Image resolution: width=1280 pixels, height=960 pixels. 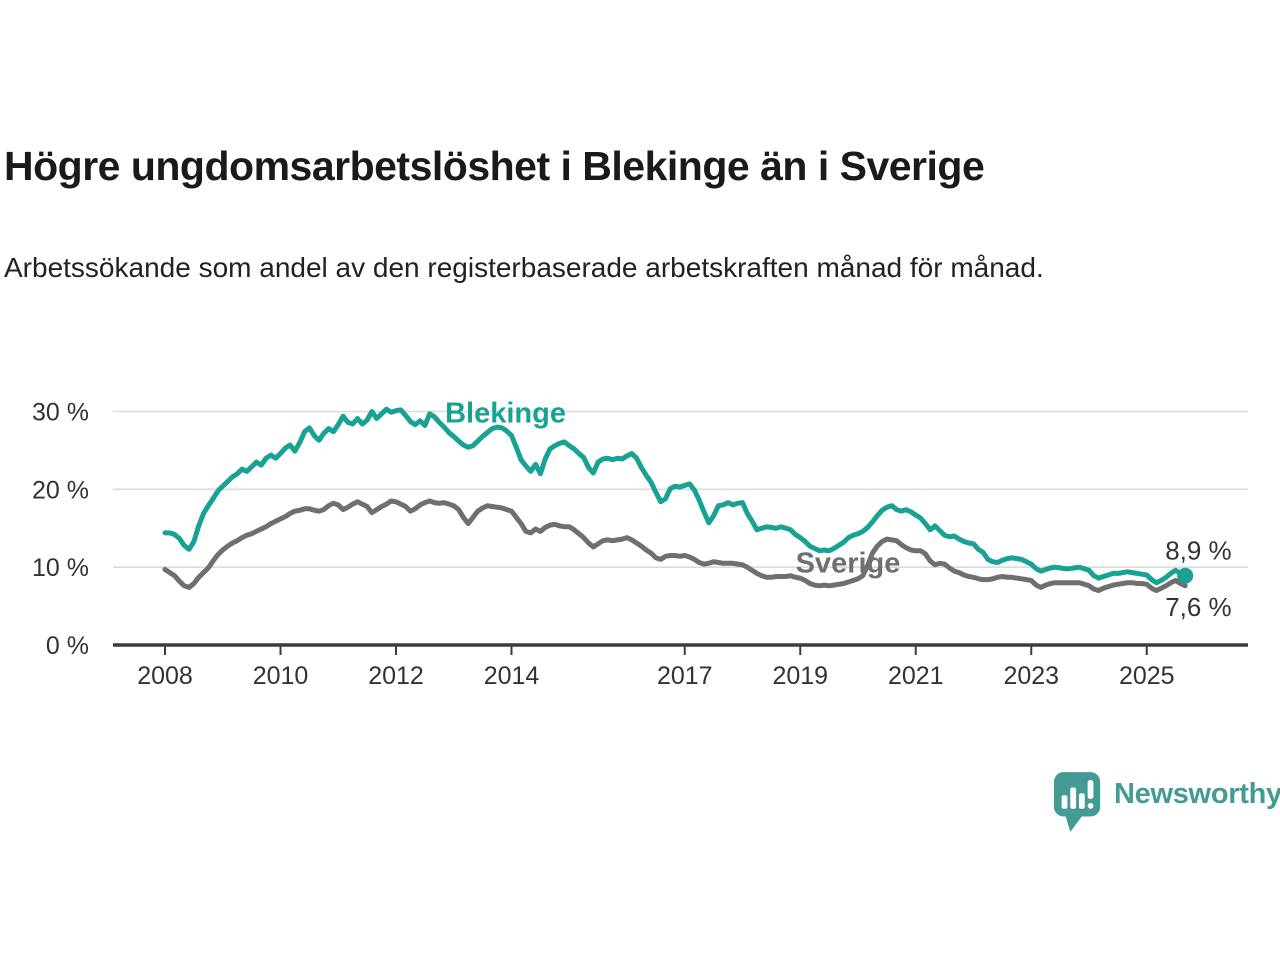 What do you see at coordinates (685, 676) in the screenshot?
I see `x-tick-label: 2017` at bounding box center [685, 676].